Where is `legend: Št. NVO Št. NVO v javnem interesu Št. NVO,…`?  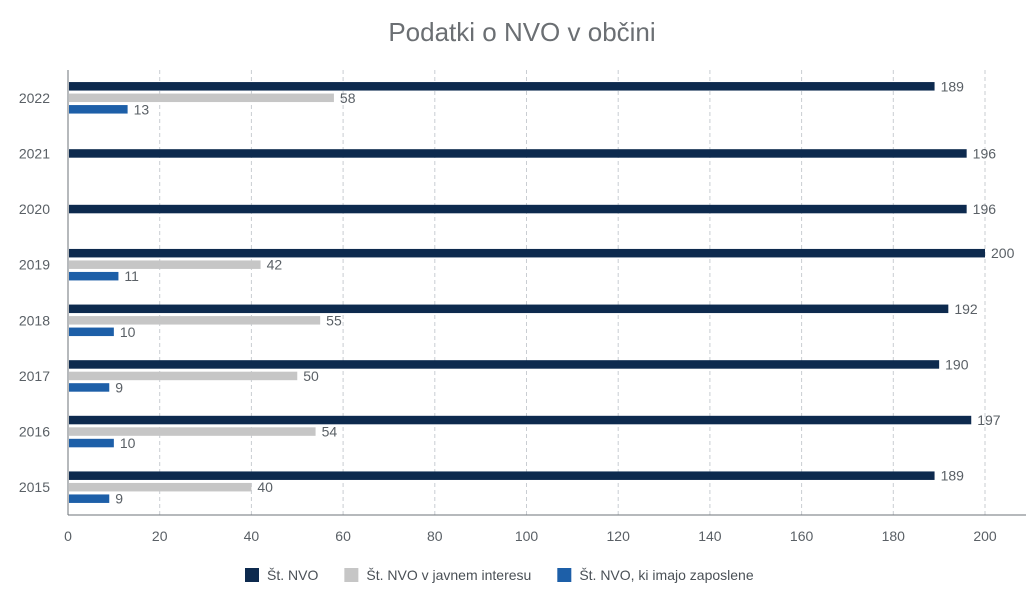
legend: Št. NVO Št. NVO v javnem interesu Št. NVO,… is located at coordinates (499, 575).